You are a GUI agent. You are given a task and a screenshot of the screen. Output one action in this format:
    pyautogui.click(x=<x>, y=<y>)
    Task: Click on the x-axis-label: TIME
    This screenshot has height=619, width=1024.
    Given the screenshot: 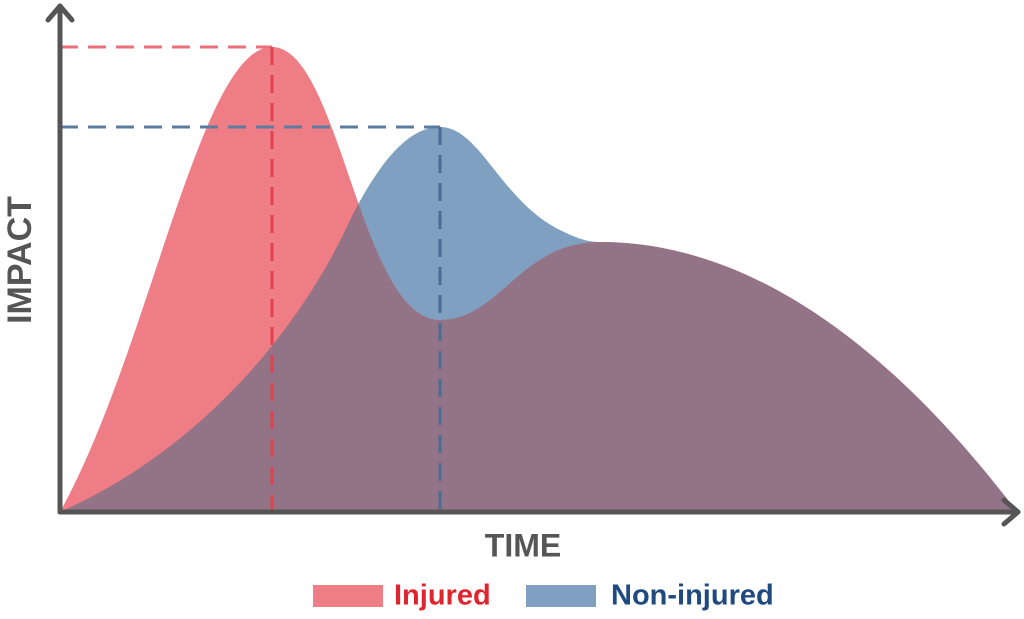 What is the action you would take?
    pyautogui.click(x=523, y=545)
    